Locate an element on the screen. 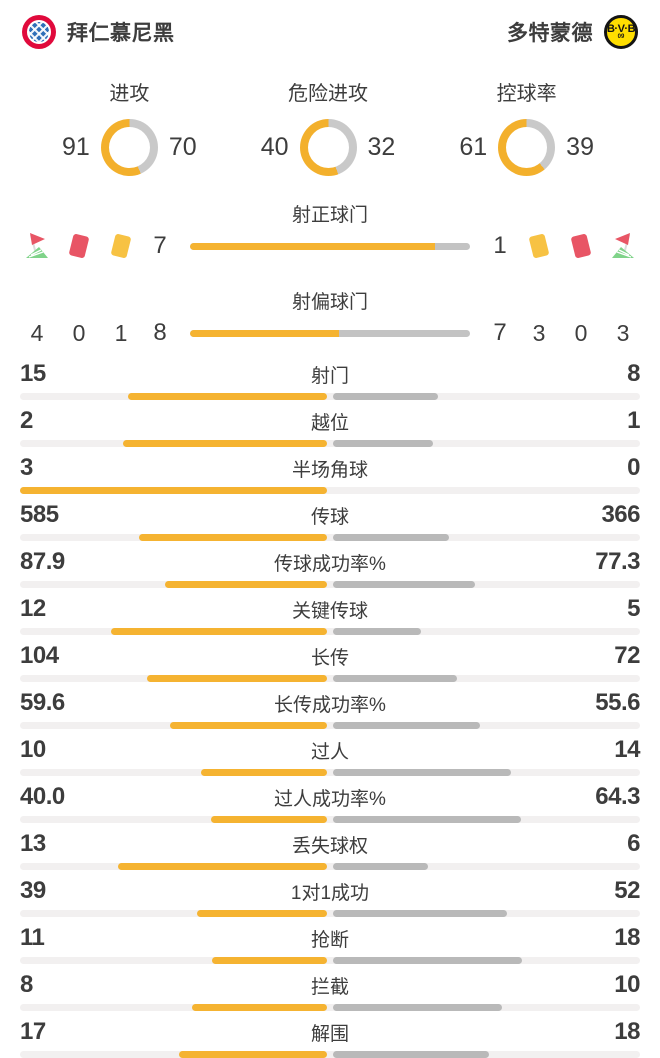  stat-home-value: 59.6 is located at coordinates (42, 702).